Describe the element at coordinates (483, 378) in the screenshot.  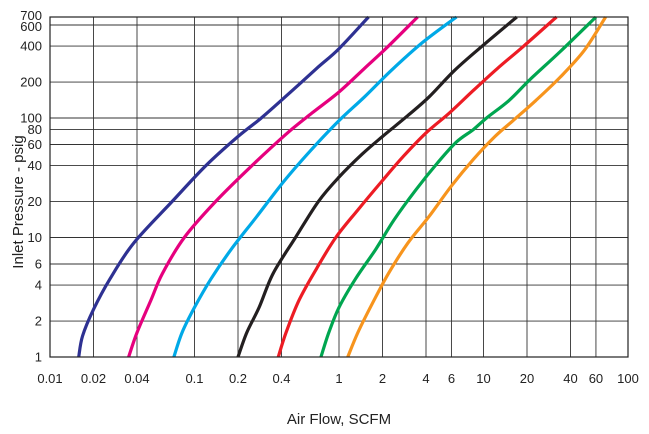
I see `x-tick-label: 10` at that location.